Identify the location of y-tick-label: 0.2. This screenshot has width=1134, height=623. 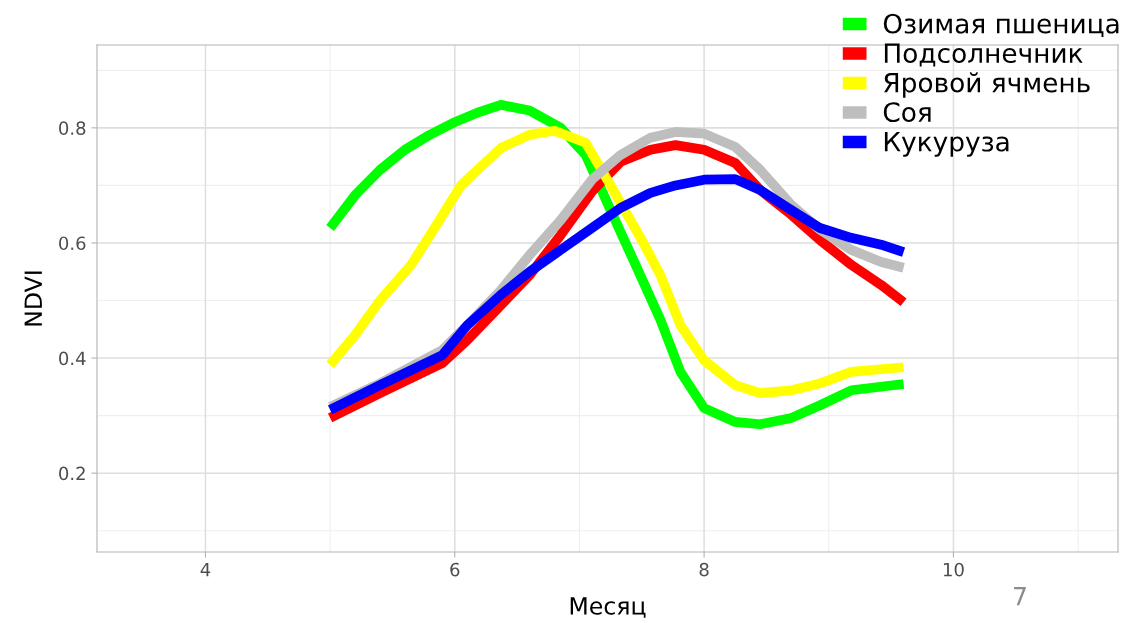
(72, 473).